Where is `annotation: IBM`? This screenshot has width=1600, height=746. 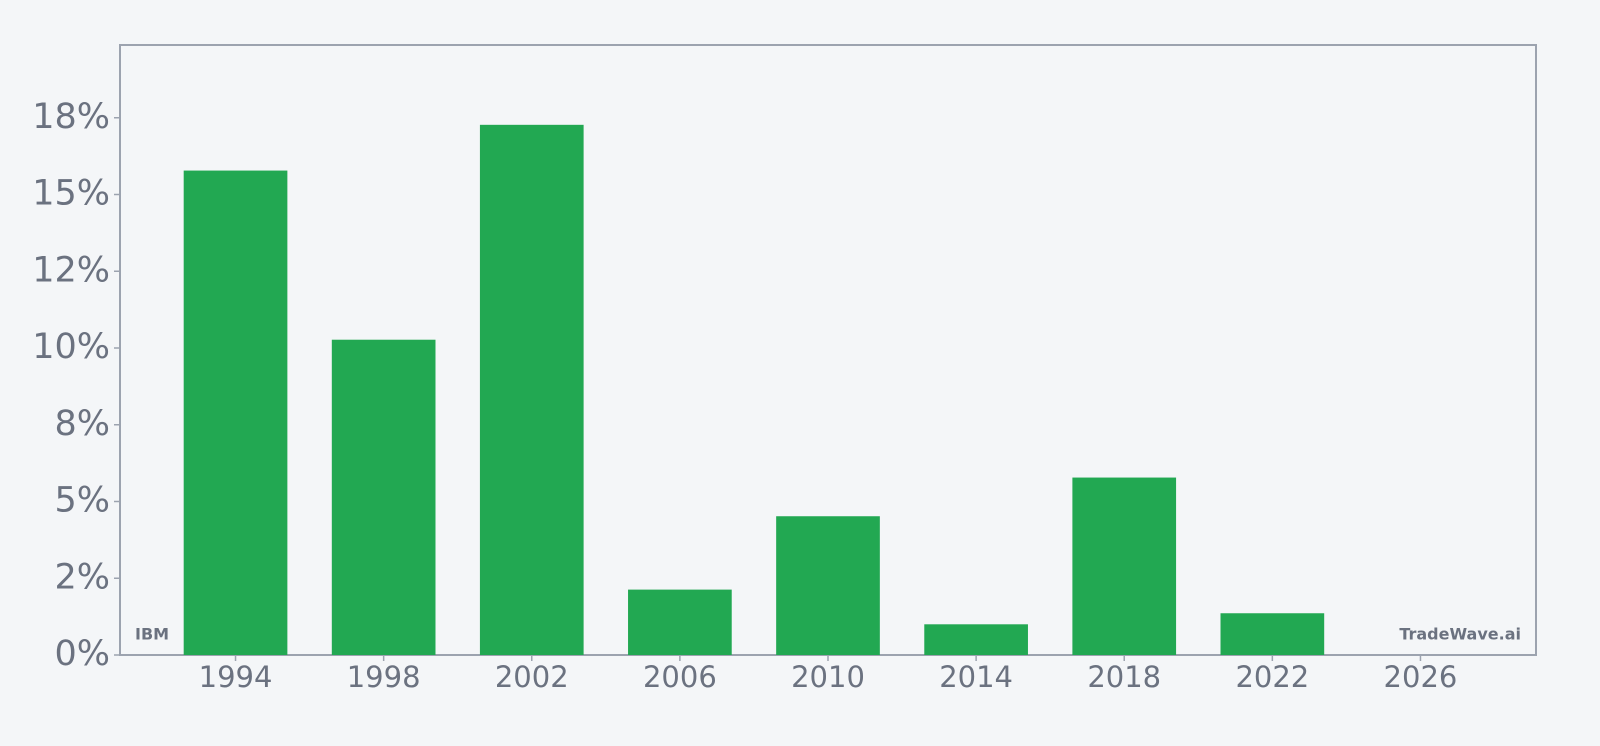
annotation: IBM is located at coordinates (152, 634).